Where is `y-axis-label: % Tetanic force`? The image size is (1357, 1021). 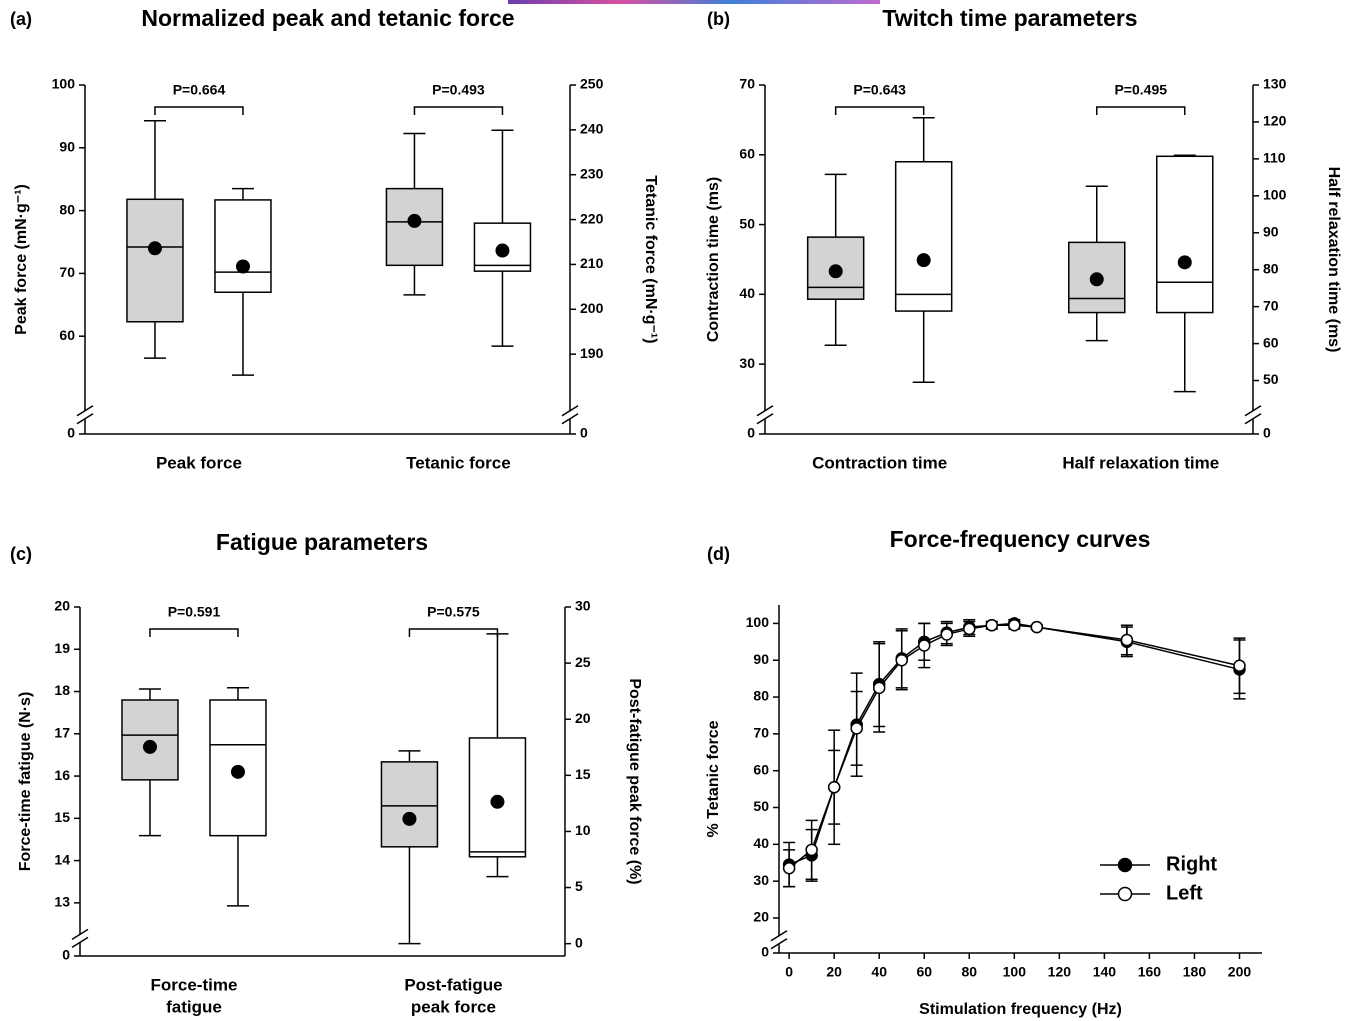
y-axis-label: % Tetanic force is located at coordinates (713, 778).